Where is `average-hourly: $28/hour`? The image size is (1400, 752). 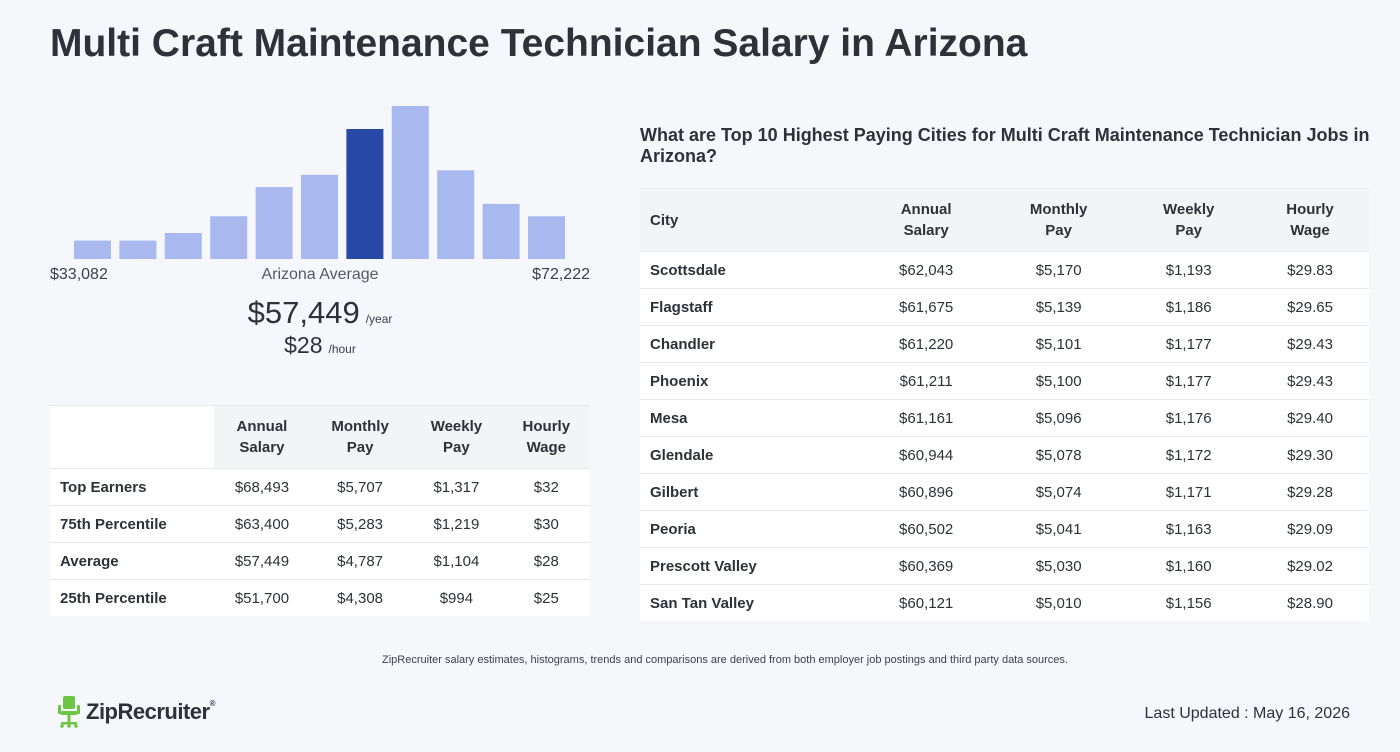
average-hourly: $28/hour is located at coordinates (320, 345).